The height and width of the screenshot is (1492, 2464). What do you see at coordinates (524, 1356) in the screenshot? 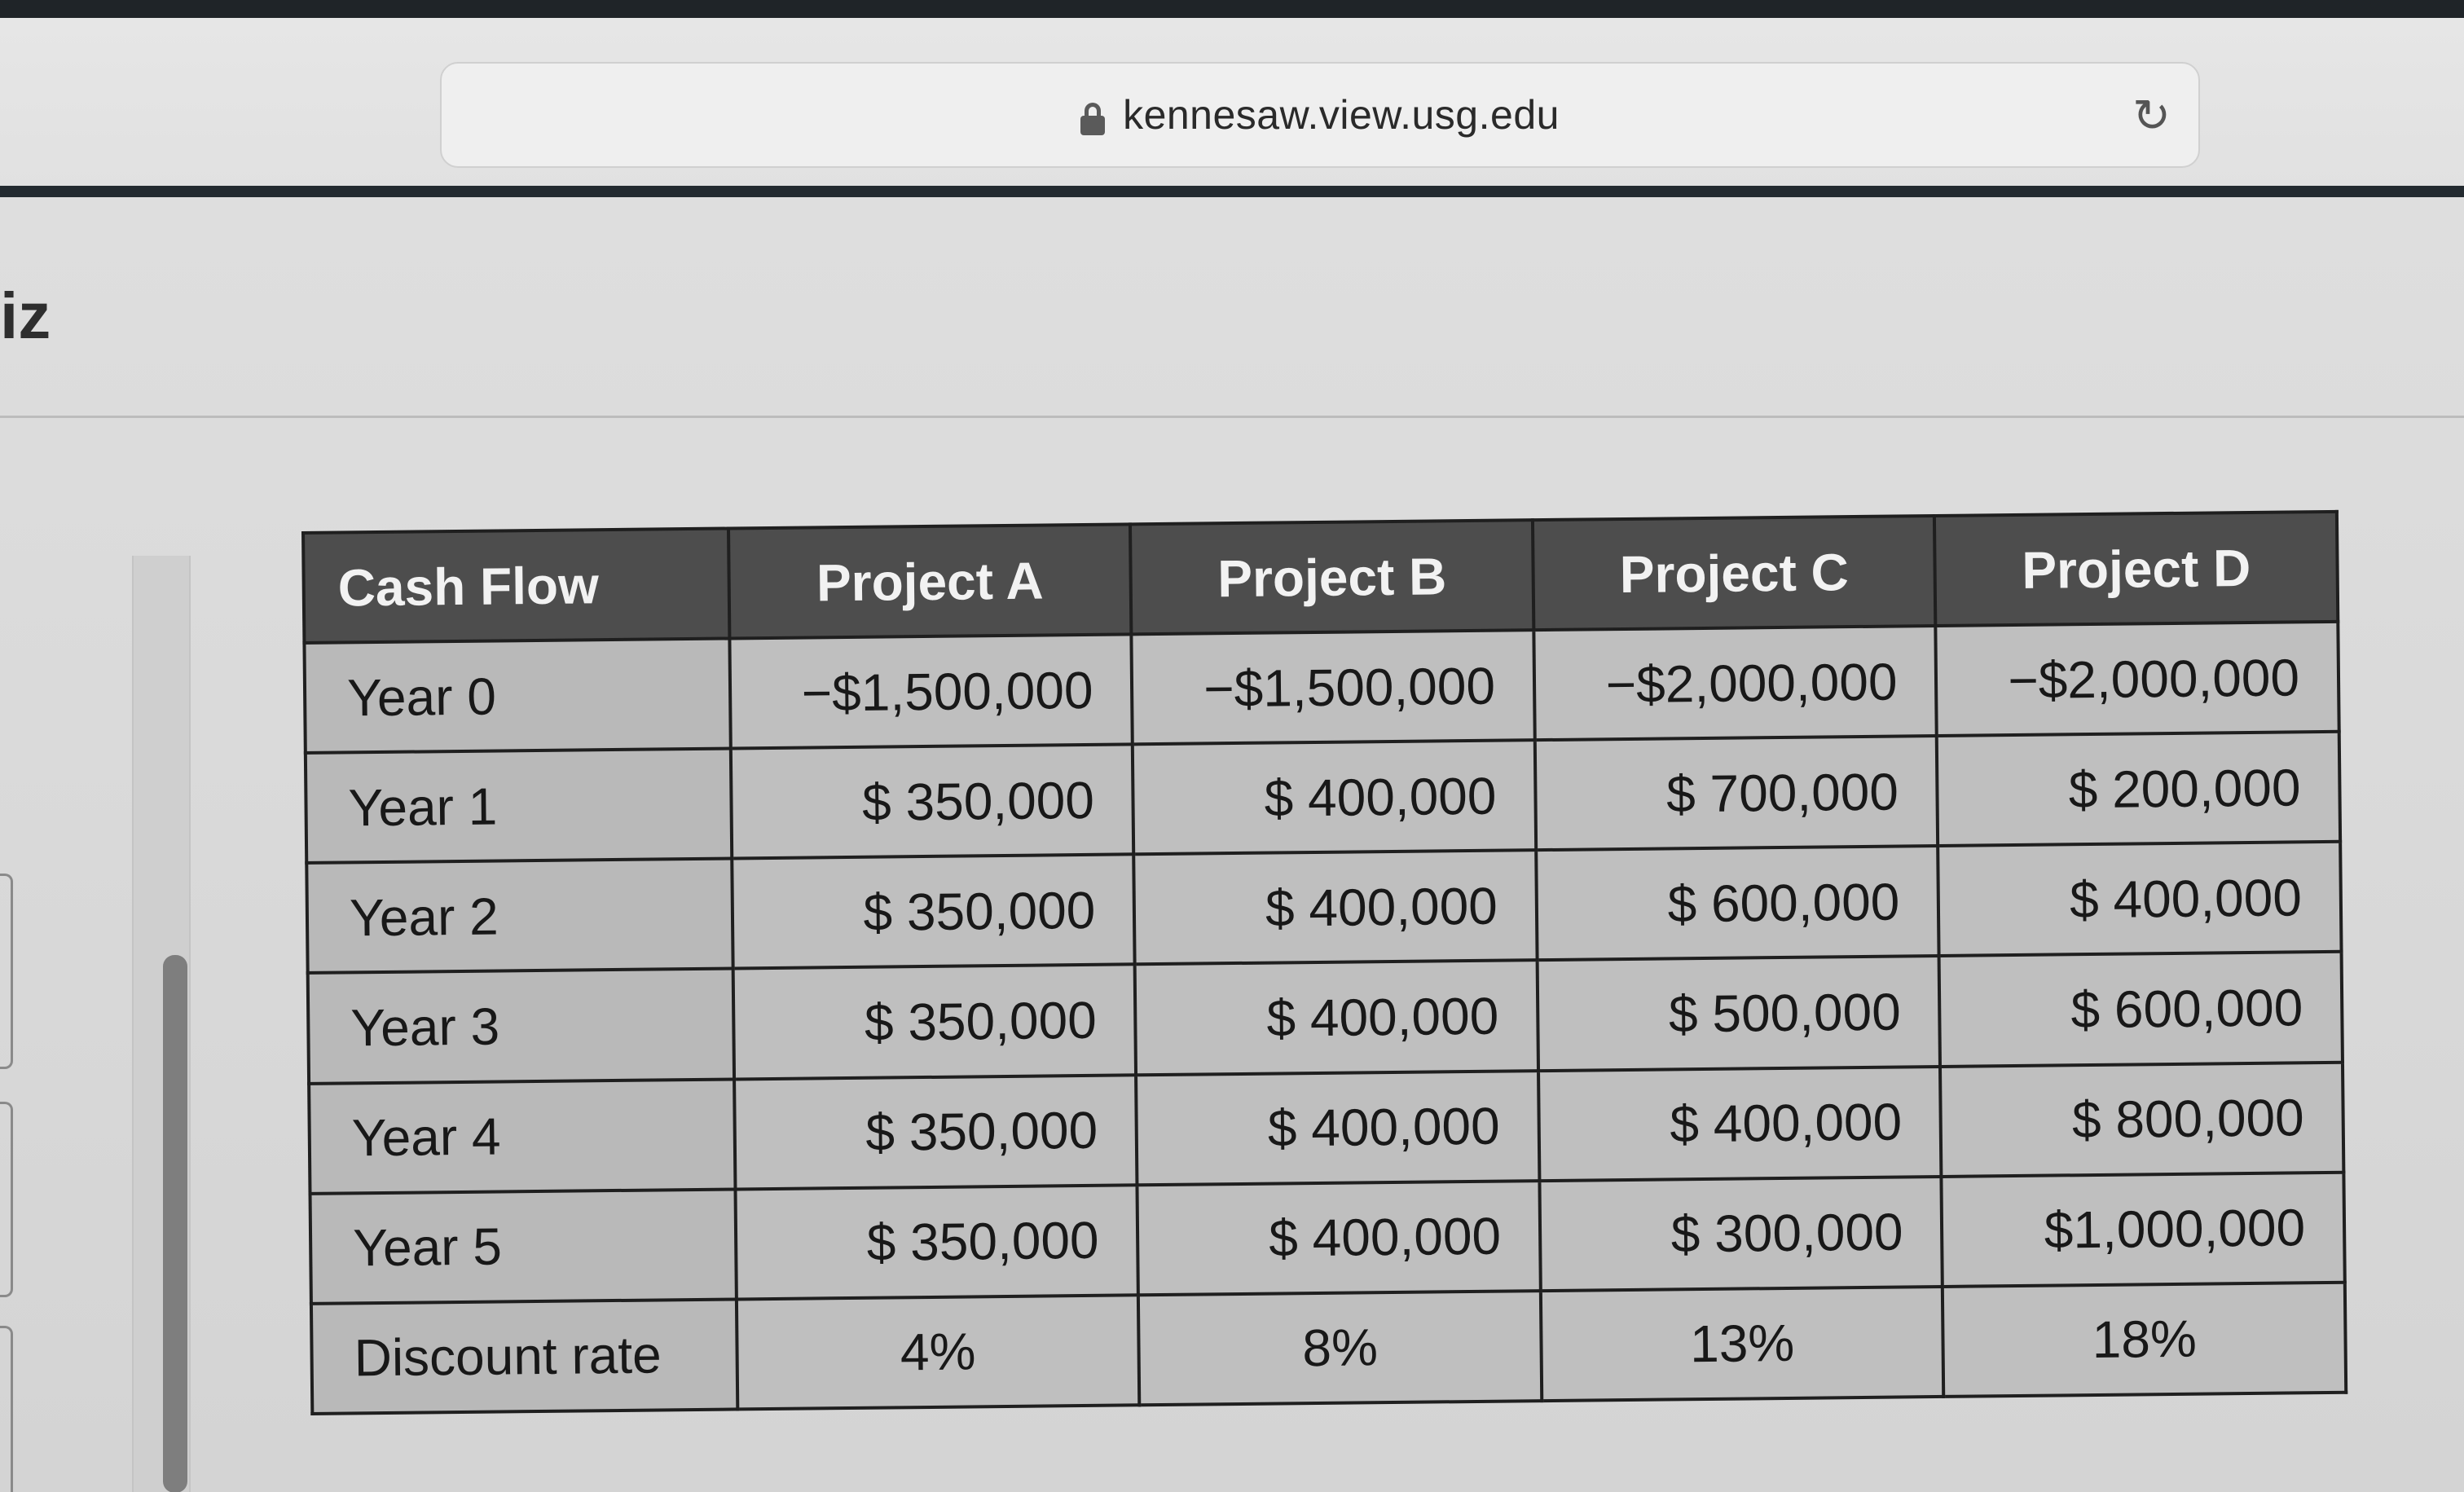
I see `row-label: Discount rate` at bounding box center [524, 1356].